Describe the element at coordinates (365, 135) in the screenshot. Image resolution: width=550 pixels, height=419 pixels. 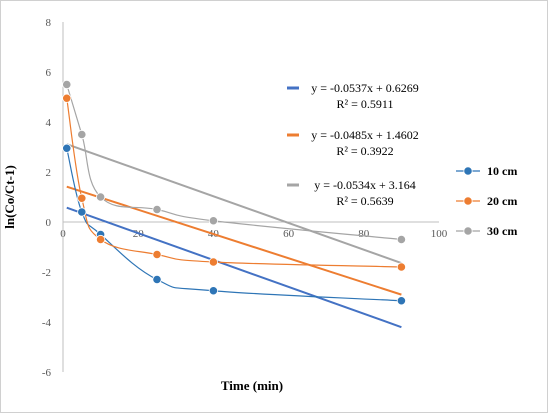
I see `trendline-equation: y = -0.0485x + 1.4602` at that location.